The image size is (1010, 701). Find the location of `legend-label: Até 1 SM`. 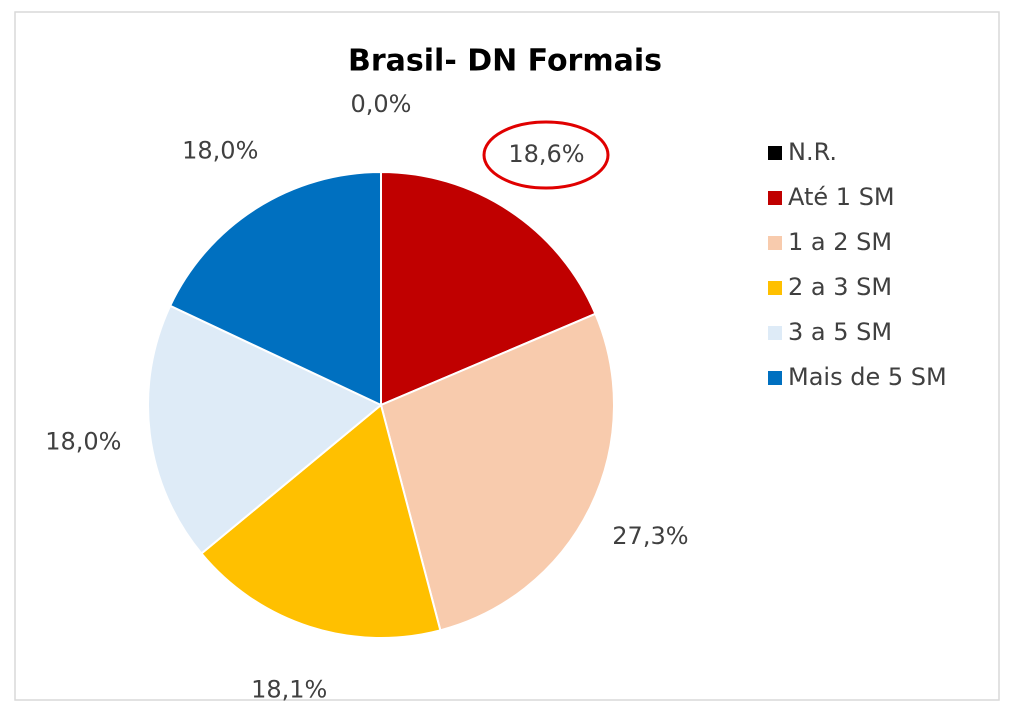

legend-label: Até 1 SM is located at coordinates (841, 197).